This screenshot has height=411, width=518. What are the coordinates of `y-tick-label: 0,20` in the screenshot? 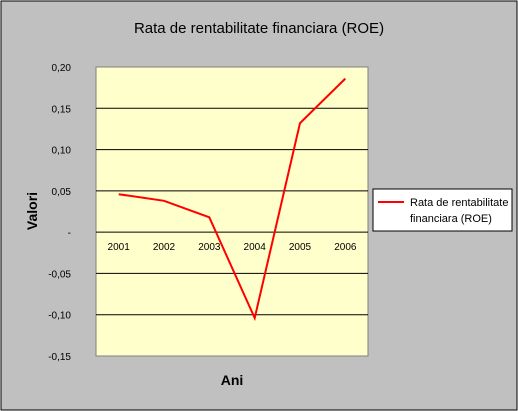 It's located at (62, 68).